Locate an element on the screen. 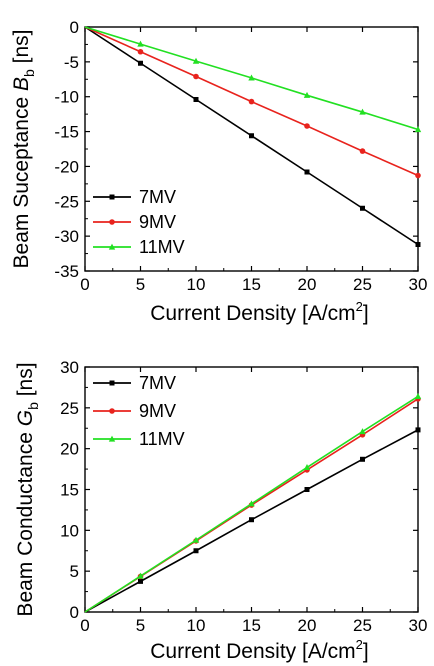 The height and width of the screenshot is (666, 434). y-tick-label: -15 is located at coordinates (66, 132).